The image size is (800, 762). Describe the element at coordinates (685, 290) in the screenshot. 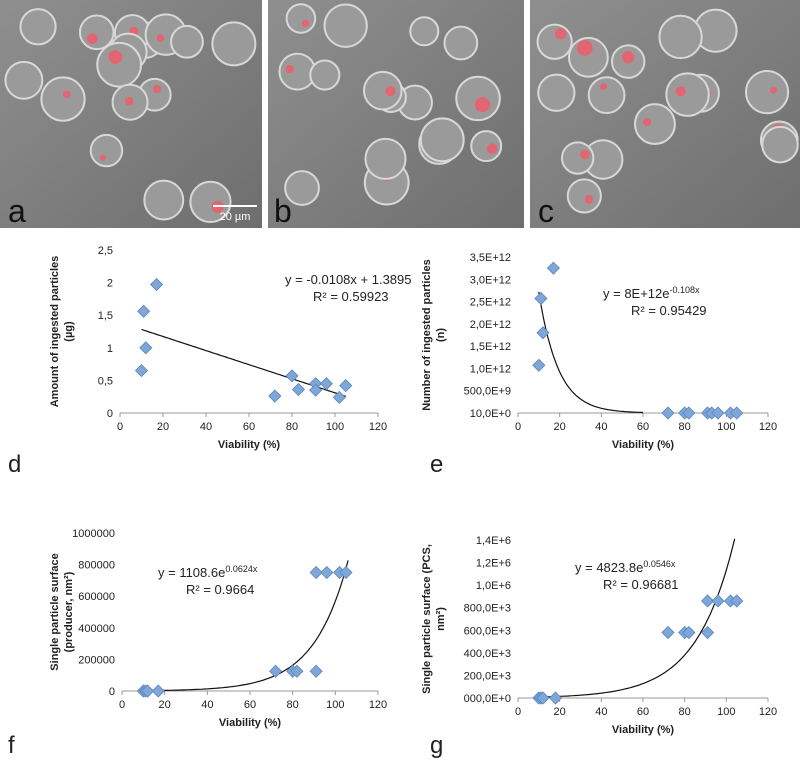

I see `equation-exponent: -0.108x` at that location.